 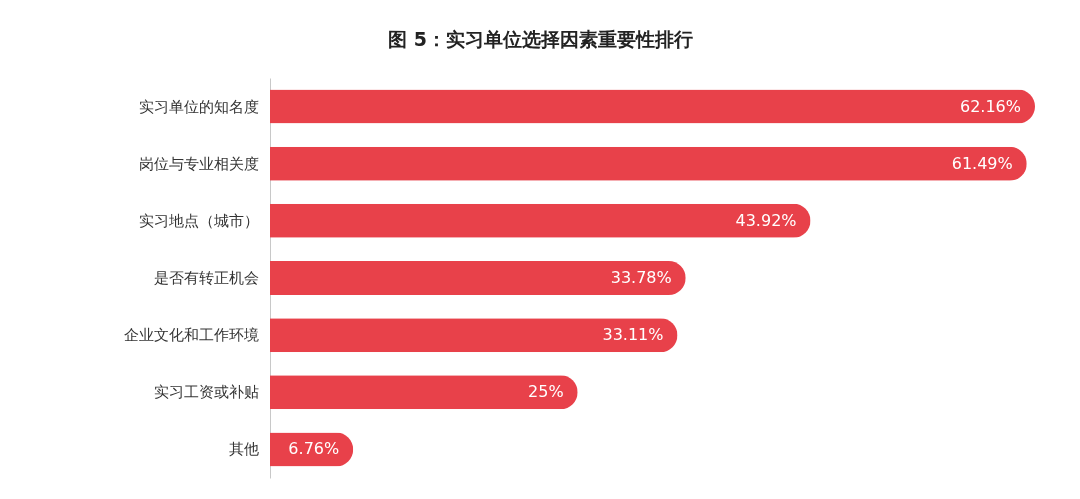 I want to click on data-label: 33.78%, so click(x=641, y=277).